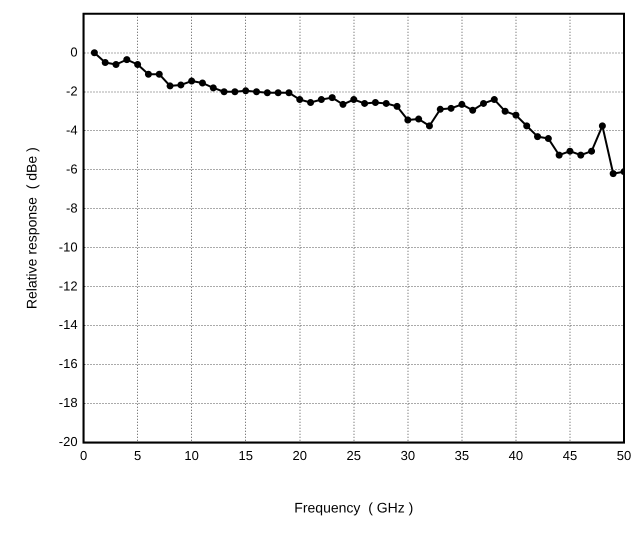 The image size is (639, 541). I want to click on x-tick-label: 25, so click(354, 455).